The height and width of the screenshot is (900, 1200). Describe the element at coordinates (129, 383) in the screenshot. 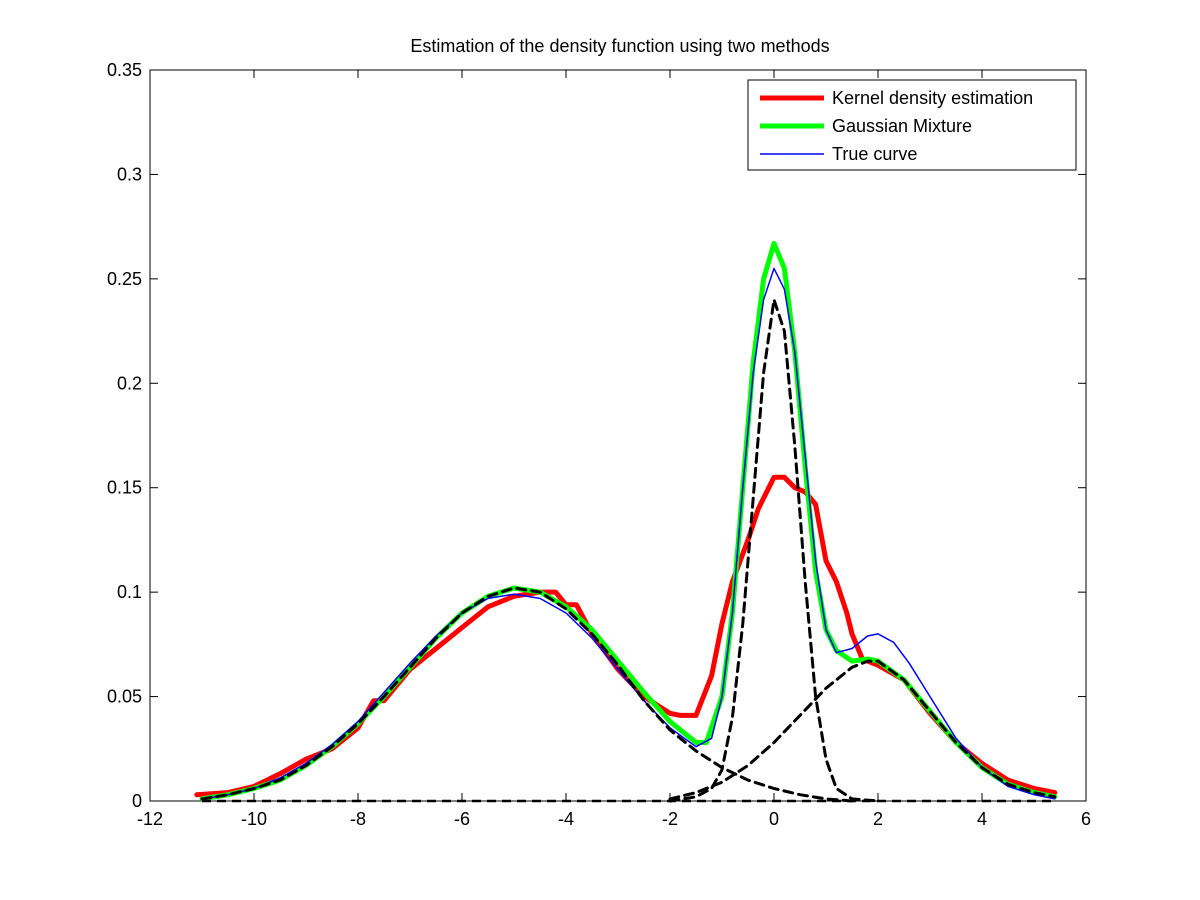

I see `y-tick-label: 0.2` at that location.